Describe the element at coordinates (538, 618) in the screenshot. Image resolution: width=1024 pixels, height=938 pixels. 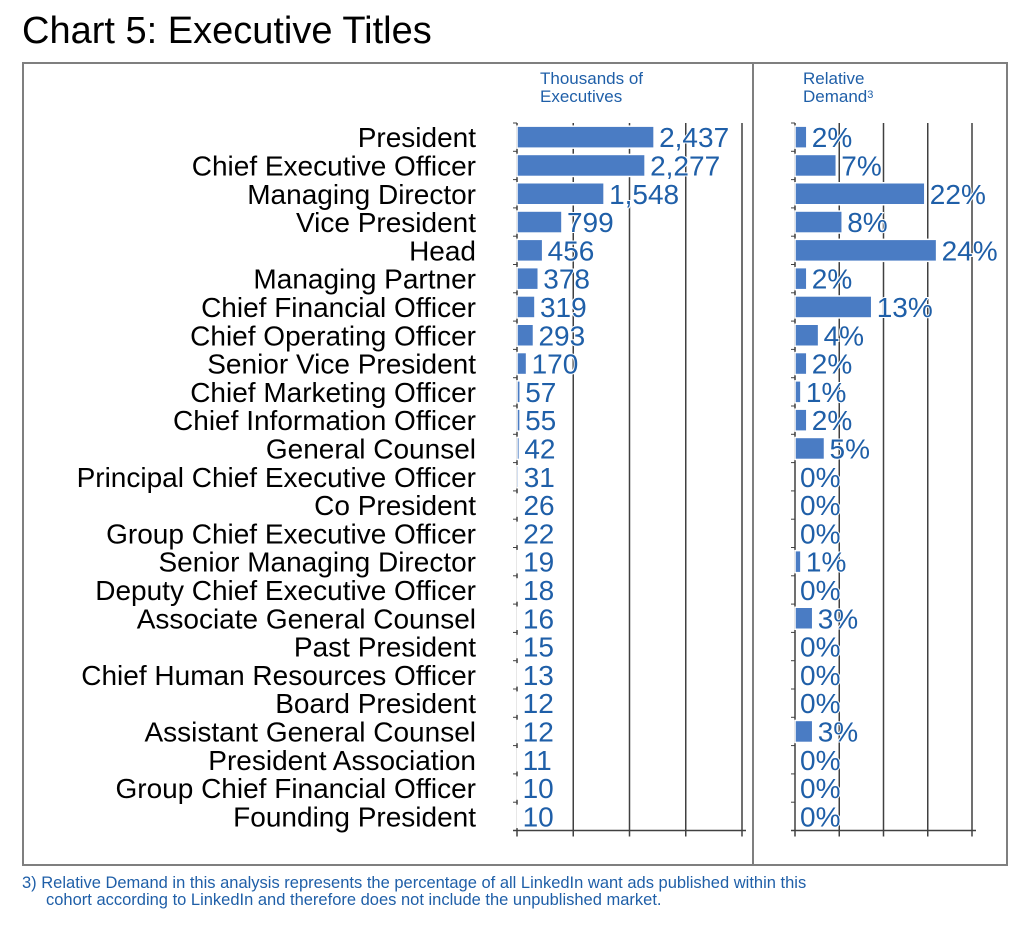
I see `executives-data-label: 16` at that location.